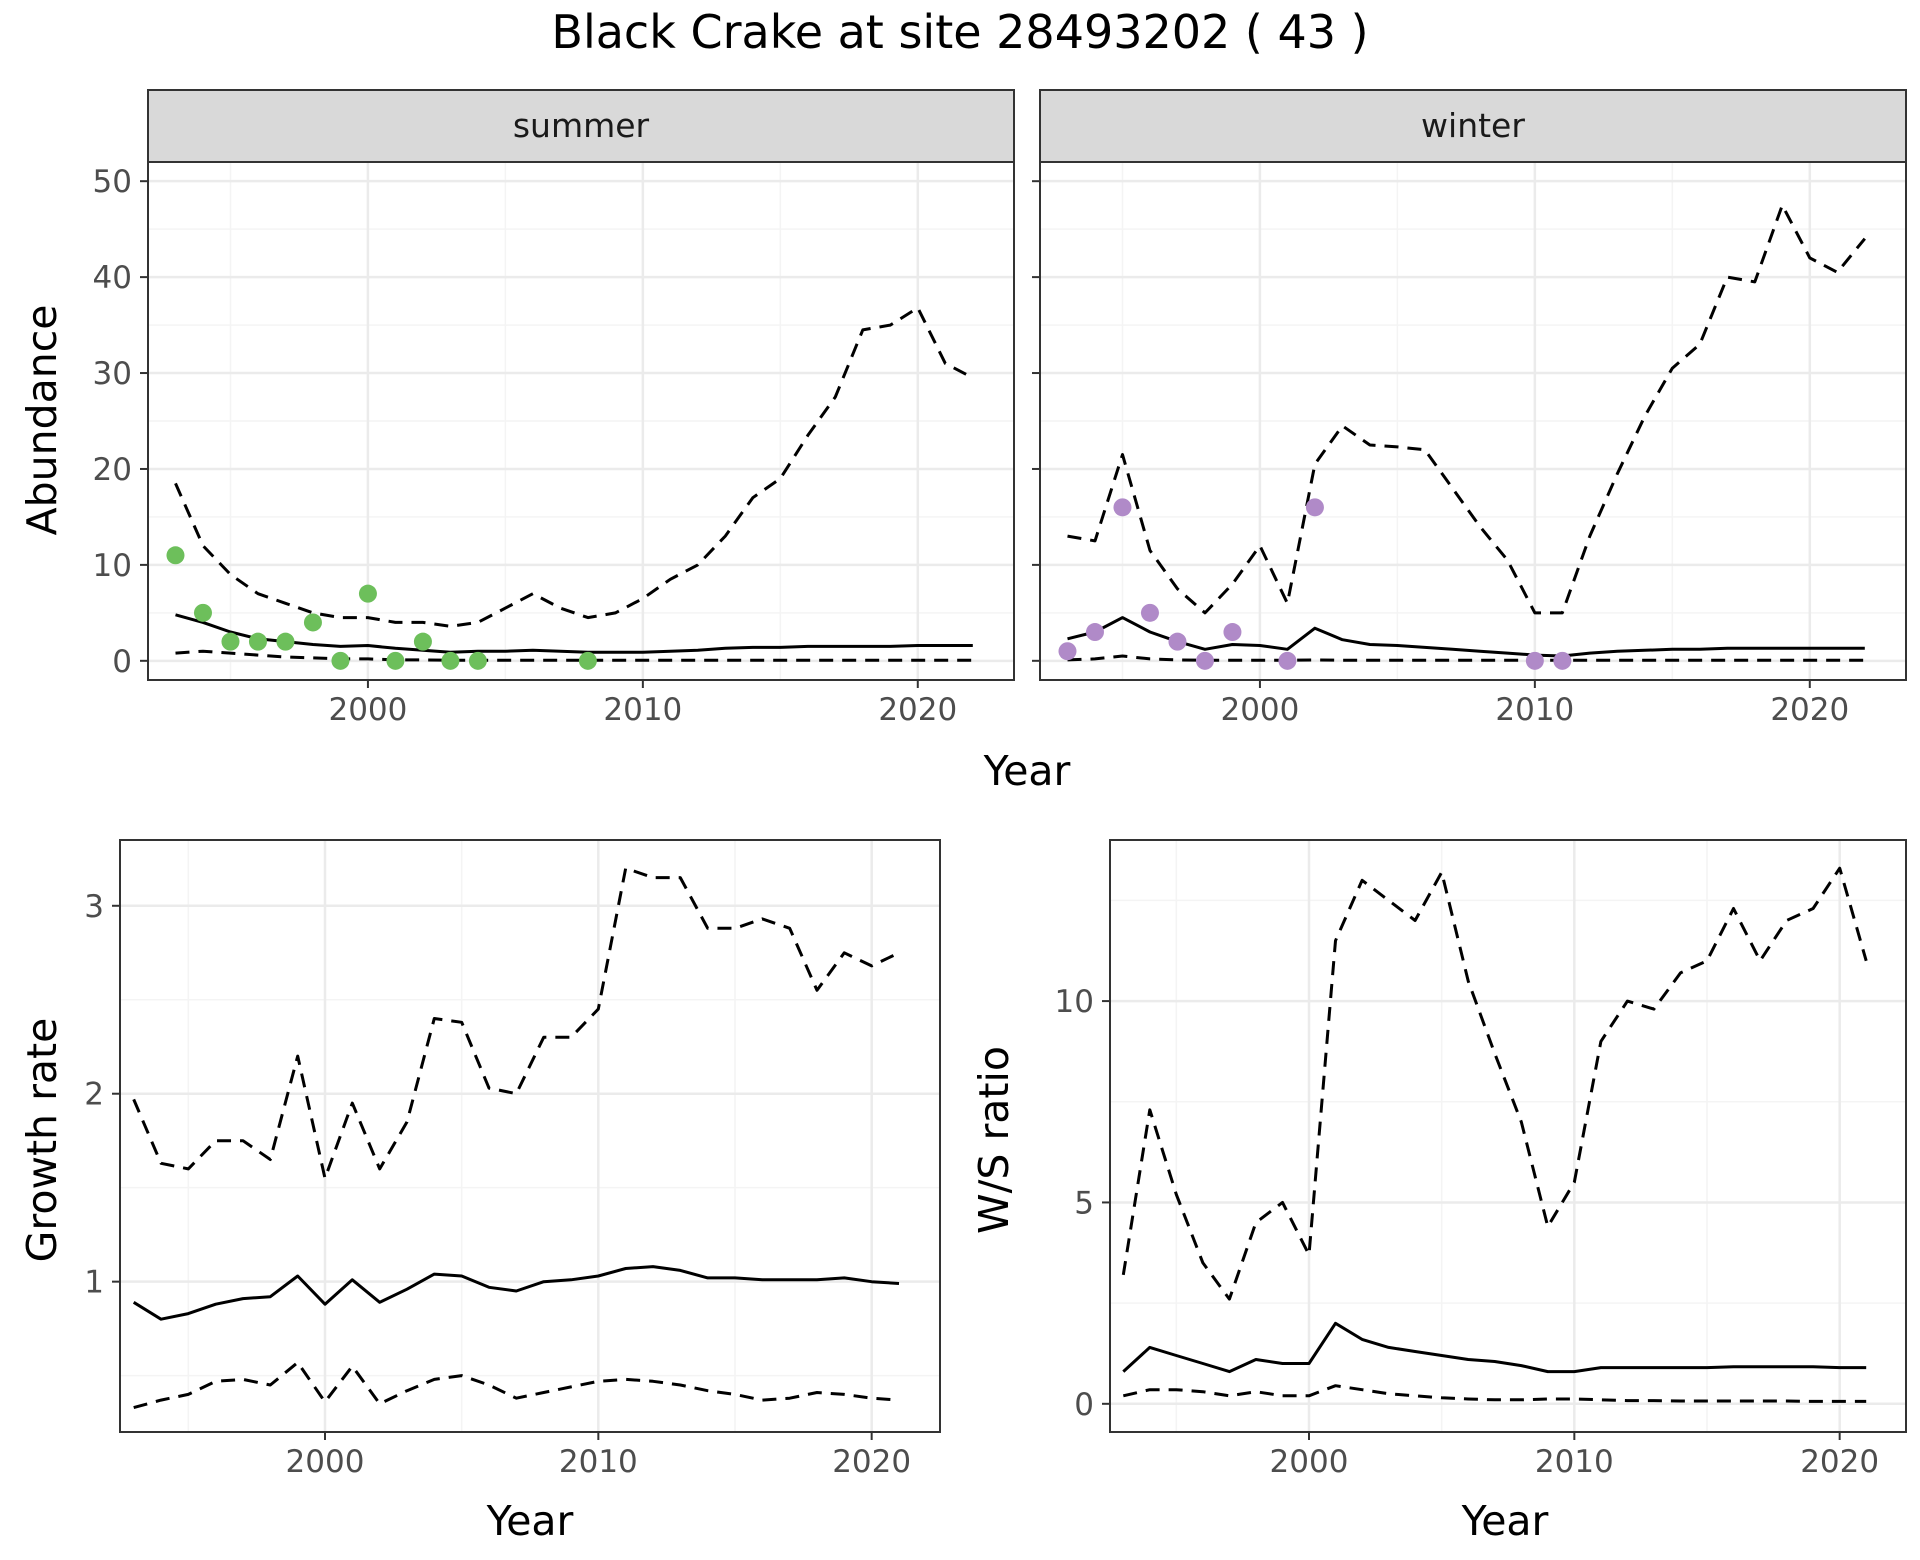 The width and height of the screenshot is (1920, 1560). I want to click on abundance_winter-series-2-line, so click(1466, 658).